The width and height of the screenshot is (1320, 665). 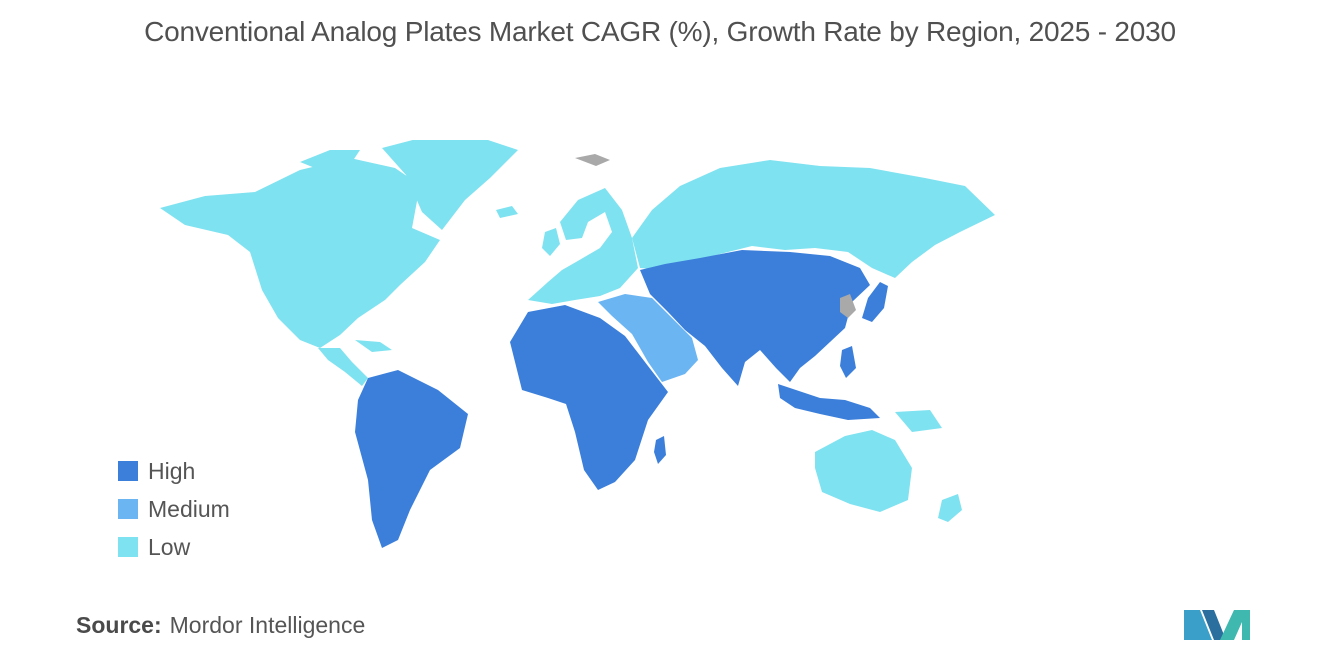 I want to click on region-greenland, so click(x=450, y=185).